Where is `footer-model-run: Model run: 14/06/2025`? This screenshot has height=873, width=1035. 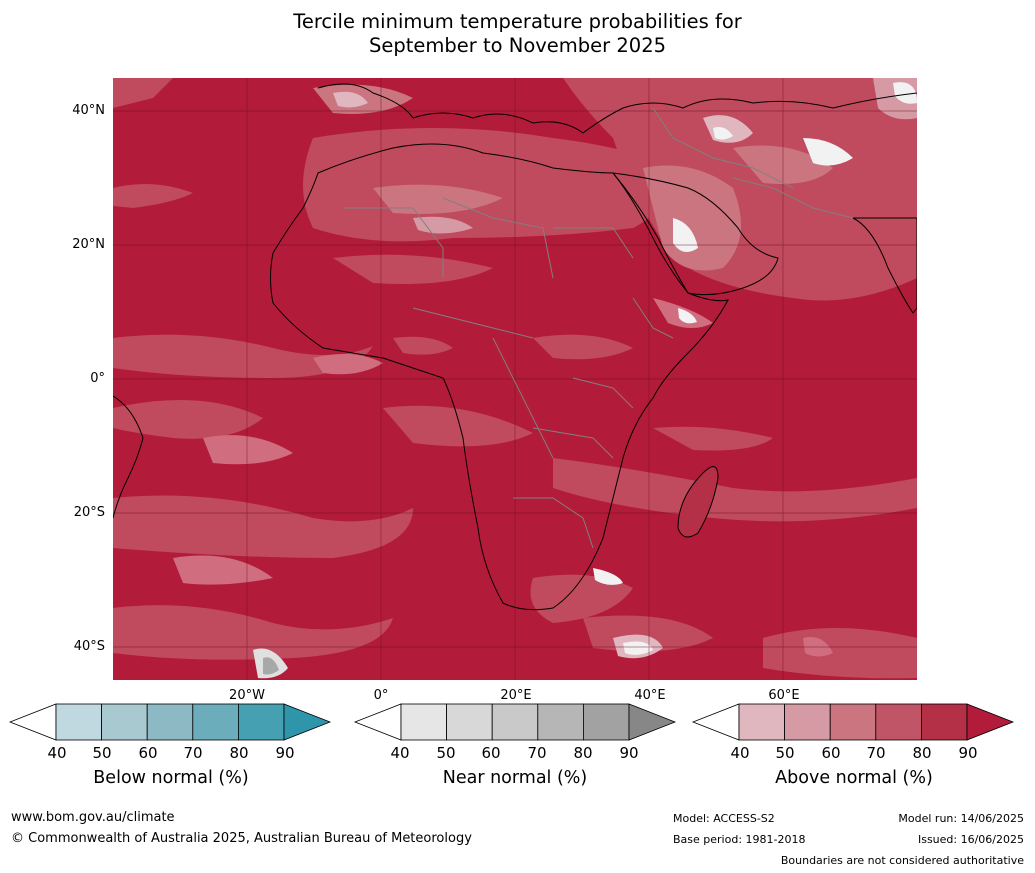
footer-model-run: Model run: 14/06/2025 is located at coordinates (961, 818).